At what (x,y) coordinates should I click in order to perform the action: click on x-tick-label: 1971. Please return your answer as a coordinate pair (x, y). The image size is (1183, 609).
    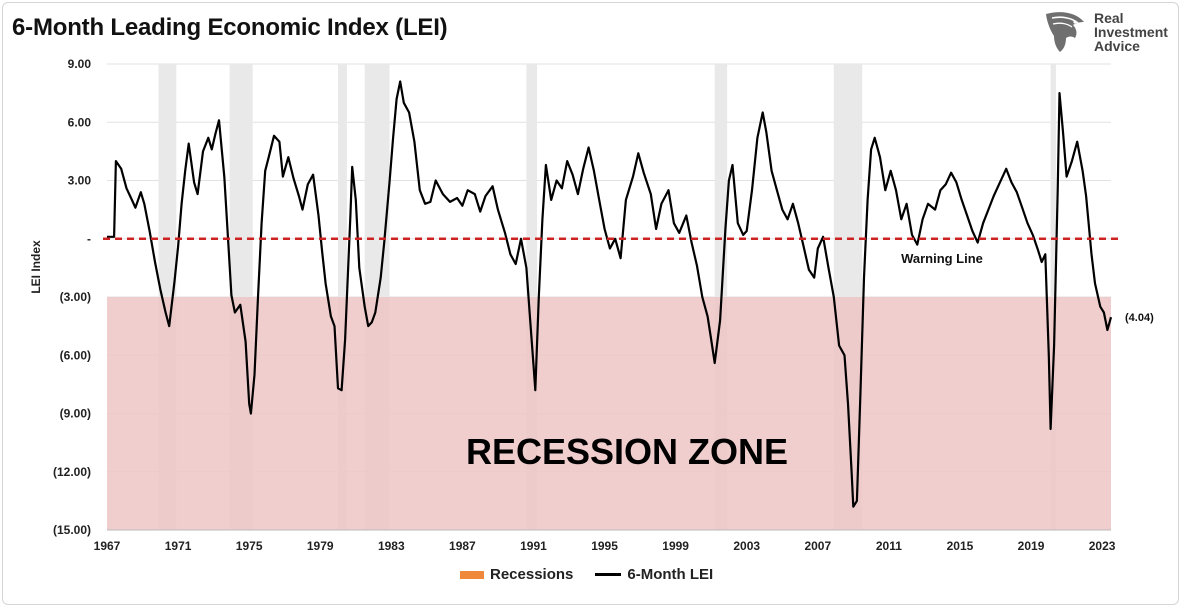
    Looking at the image, I should click on (178, 546).